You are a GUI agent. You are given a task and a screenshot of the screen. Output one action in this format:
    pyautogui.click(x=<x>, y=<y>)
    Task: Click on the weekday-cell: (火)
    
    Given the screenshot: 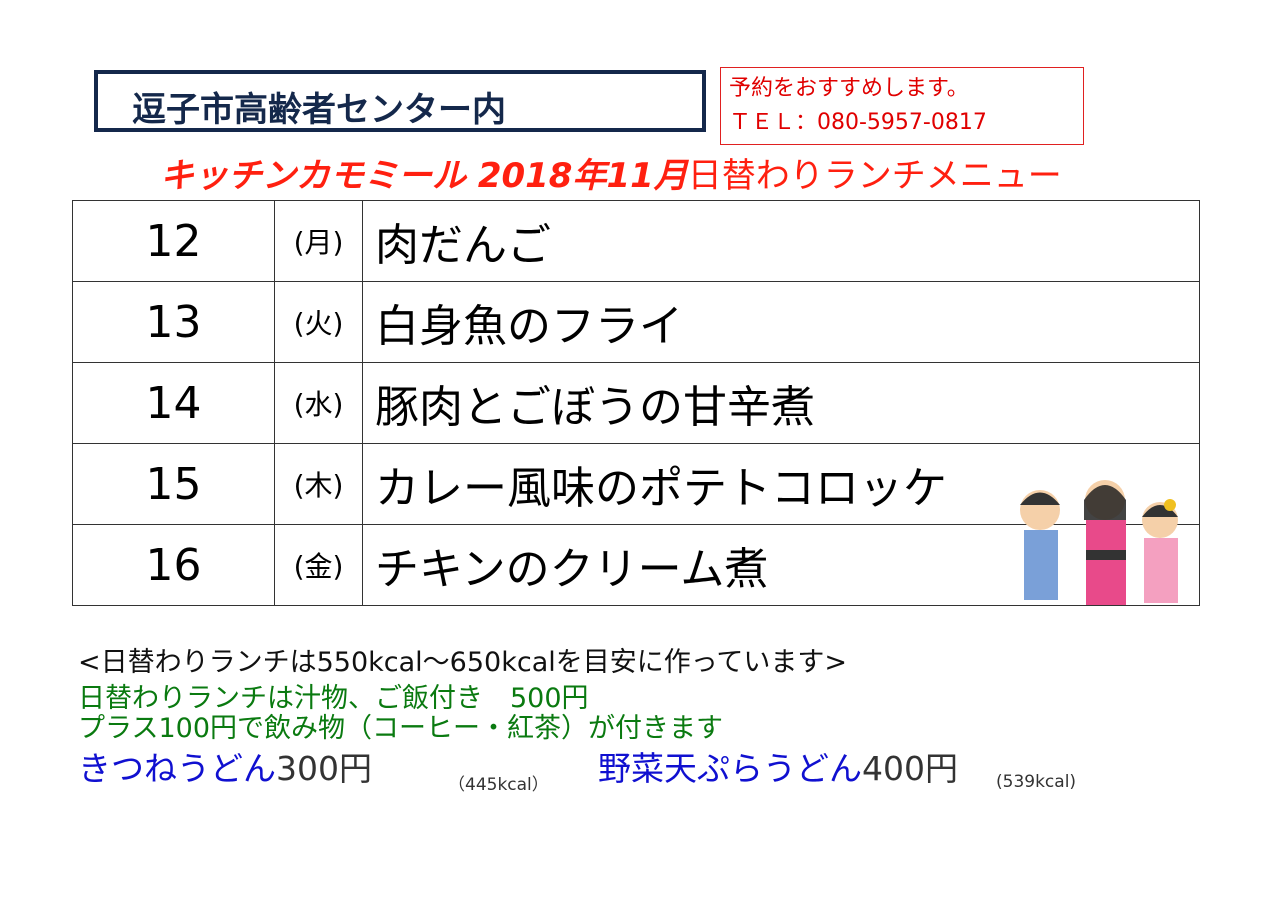 What is the action you would take?
    pyautogui.click(x=318, y=322)
    